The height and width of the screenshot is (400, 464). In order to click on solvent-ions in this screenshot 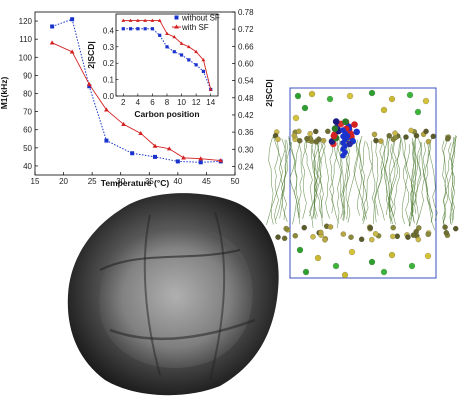, I will do `click(362, 184)`.